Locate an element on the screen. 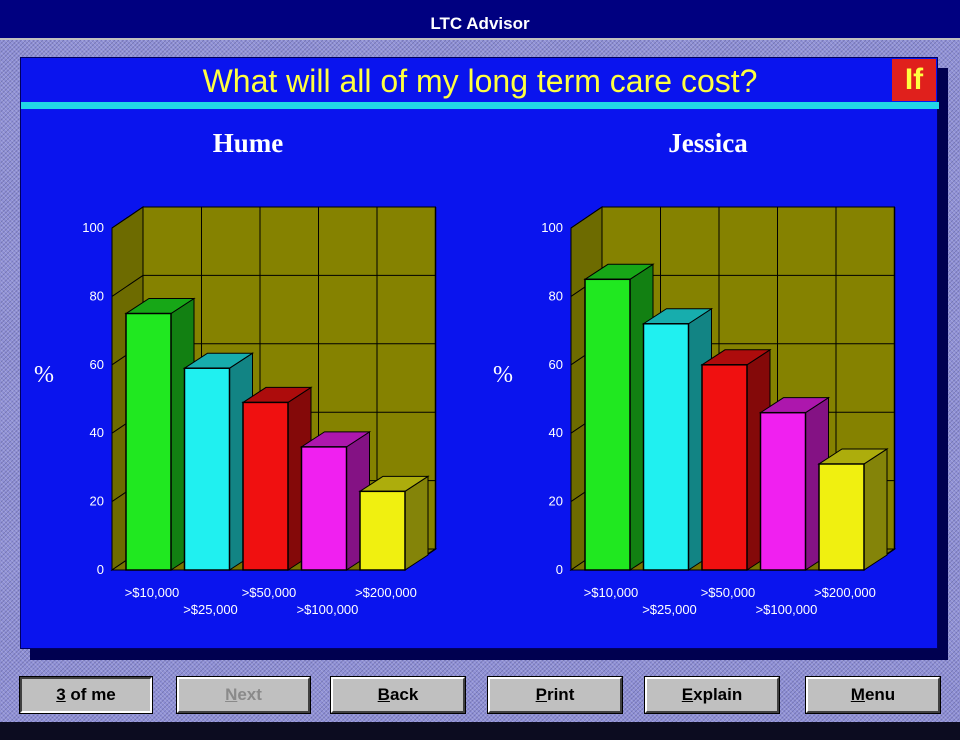 The width and height of the screenshot is (960, 740). menu-button: Menu is located at coordinates (873, 695).